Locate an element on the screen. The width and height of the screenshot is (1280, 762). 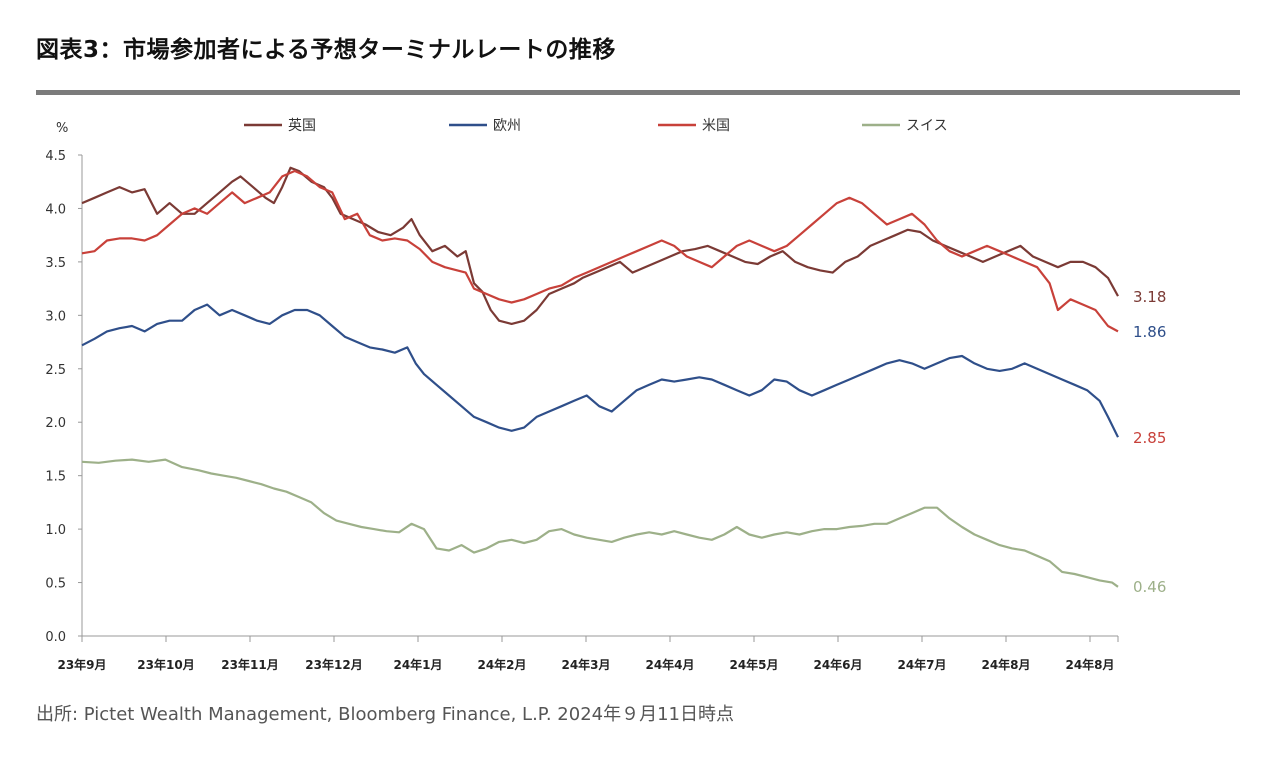
x-tick-label: 24年4月 is located at coordinates (669, 664).